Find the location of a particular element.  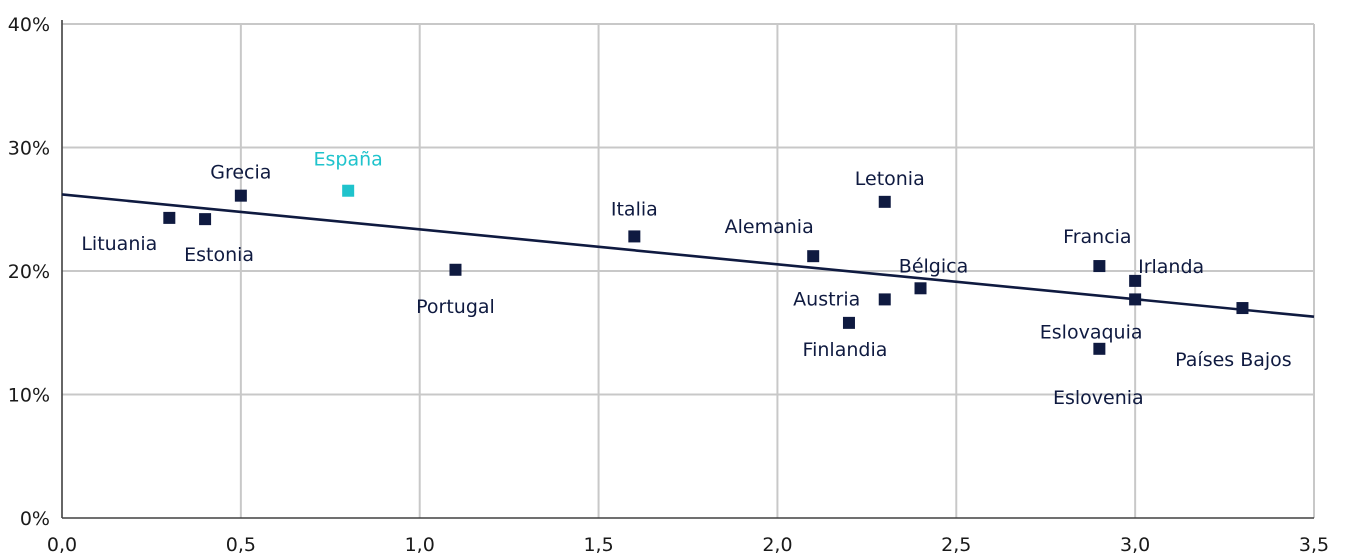

x-tick-label: 2,5 is located at coordinates (956, 545).